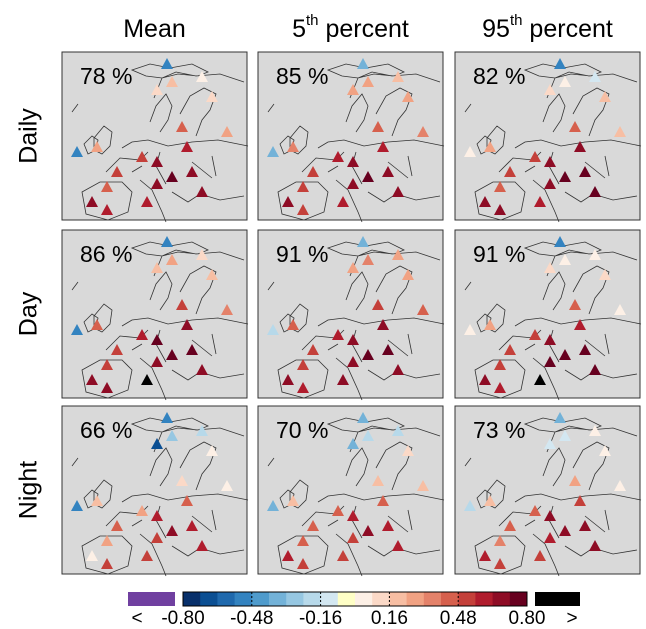 This screenshot has width=646, height=629. Describe the element at coordinates (571, 618) in the screenshot. I see `over-label: >` at that location.